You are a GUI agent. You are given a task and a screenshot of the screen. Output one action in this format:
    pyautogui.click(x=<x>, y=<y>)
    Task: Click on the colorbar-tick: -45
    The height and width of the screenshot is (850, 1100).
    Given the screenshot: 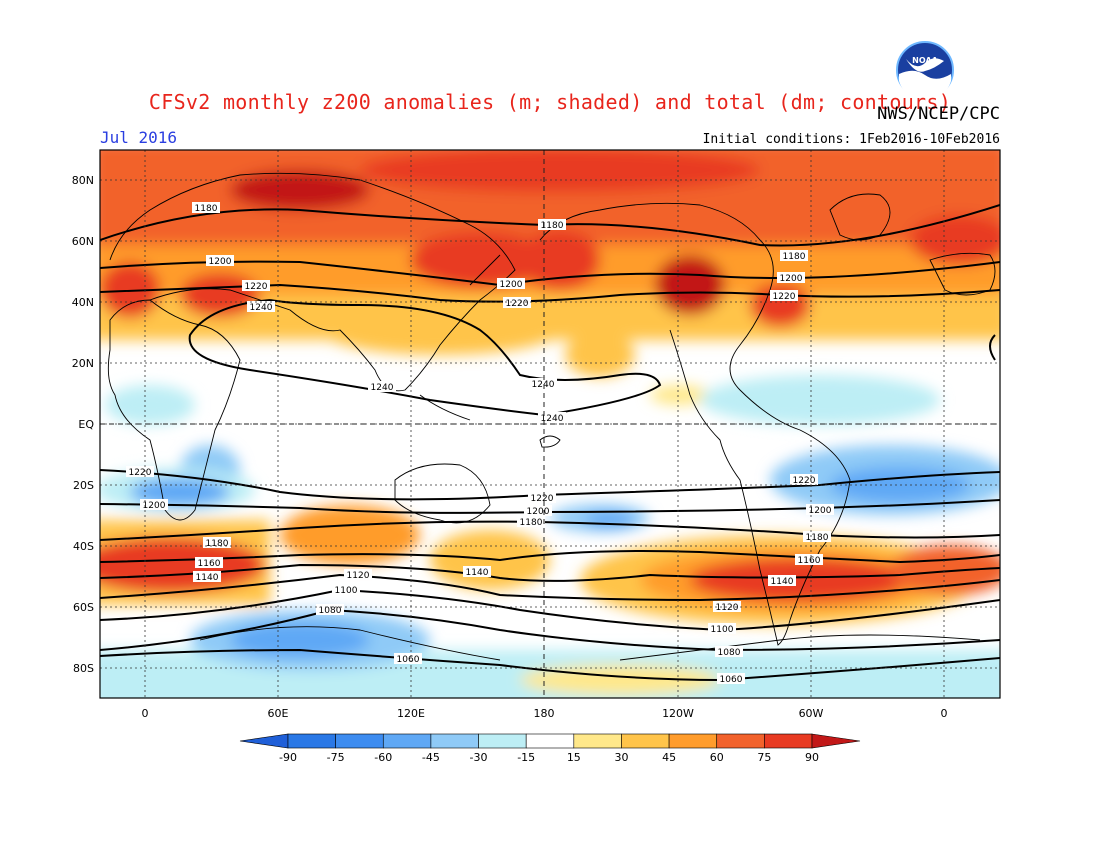 What is the action you would take?
    pyautogui.click(x=431, y=757)
    